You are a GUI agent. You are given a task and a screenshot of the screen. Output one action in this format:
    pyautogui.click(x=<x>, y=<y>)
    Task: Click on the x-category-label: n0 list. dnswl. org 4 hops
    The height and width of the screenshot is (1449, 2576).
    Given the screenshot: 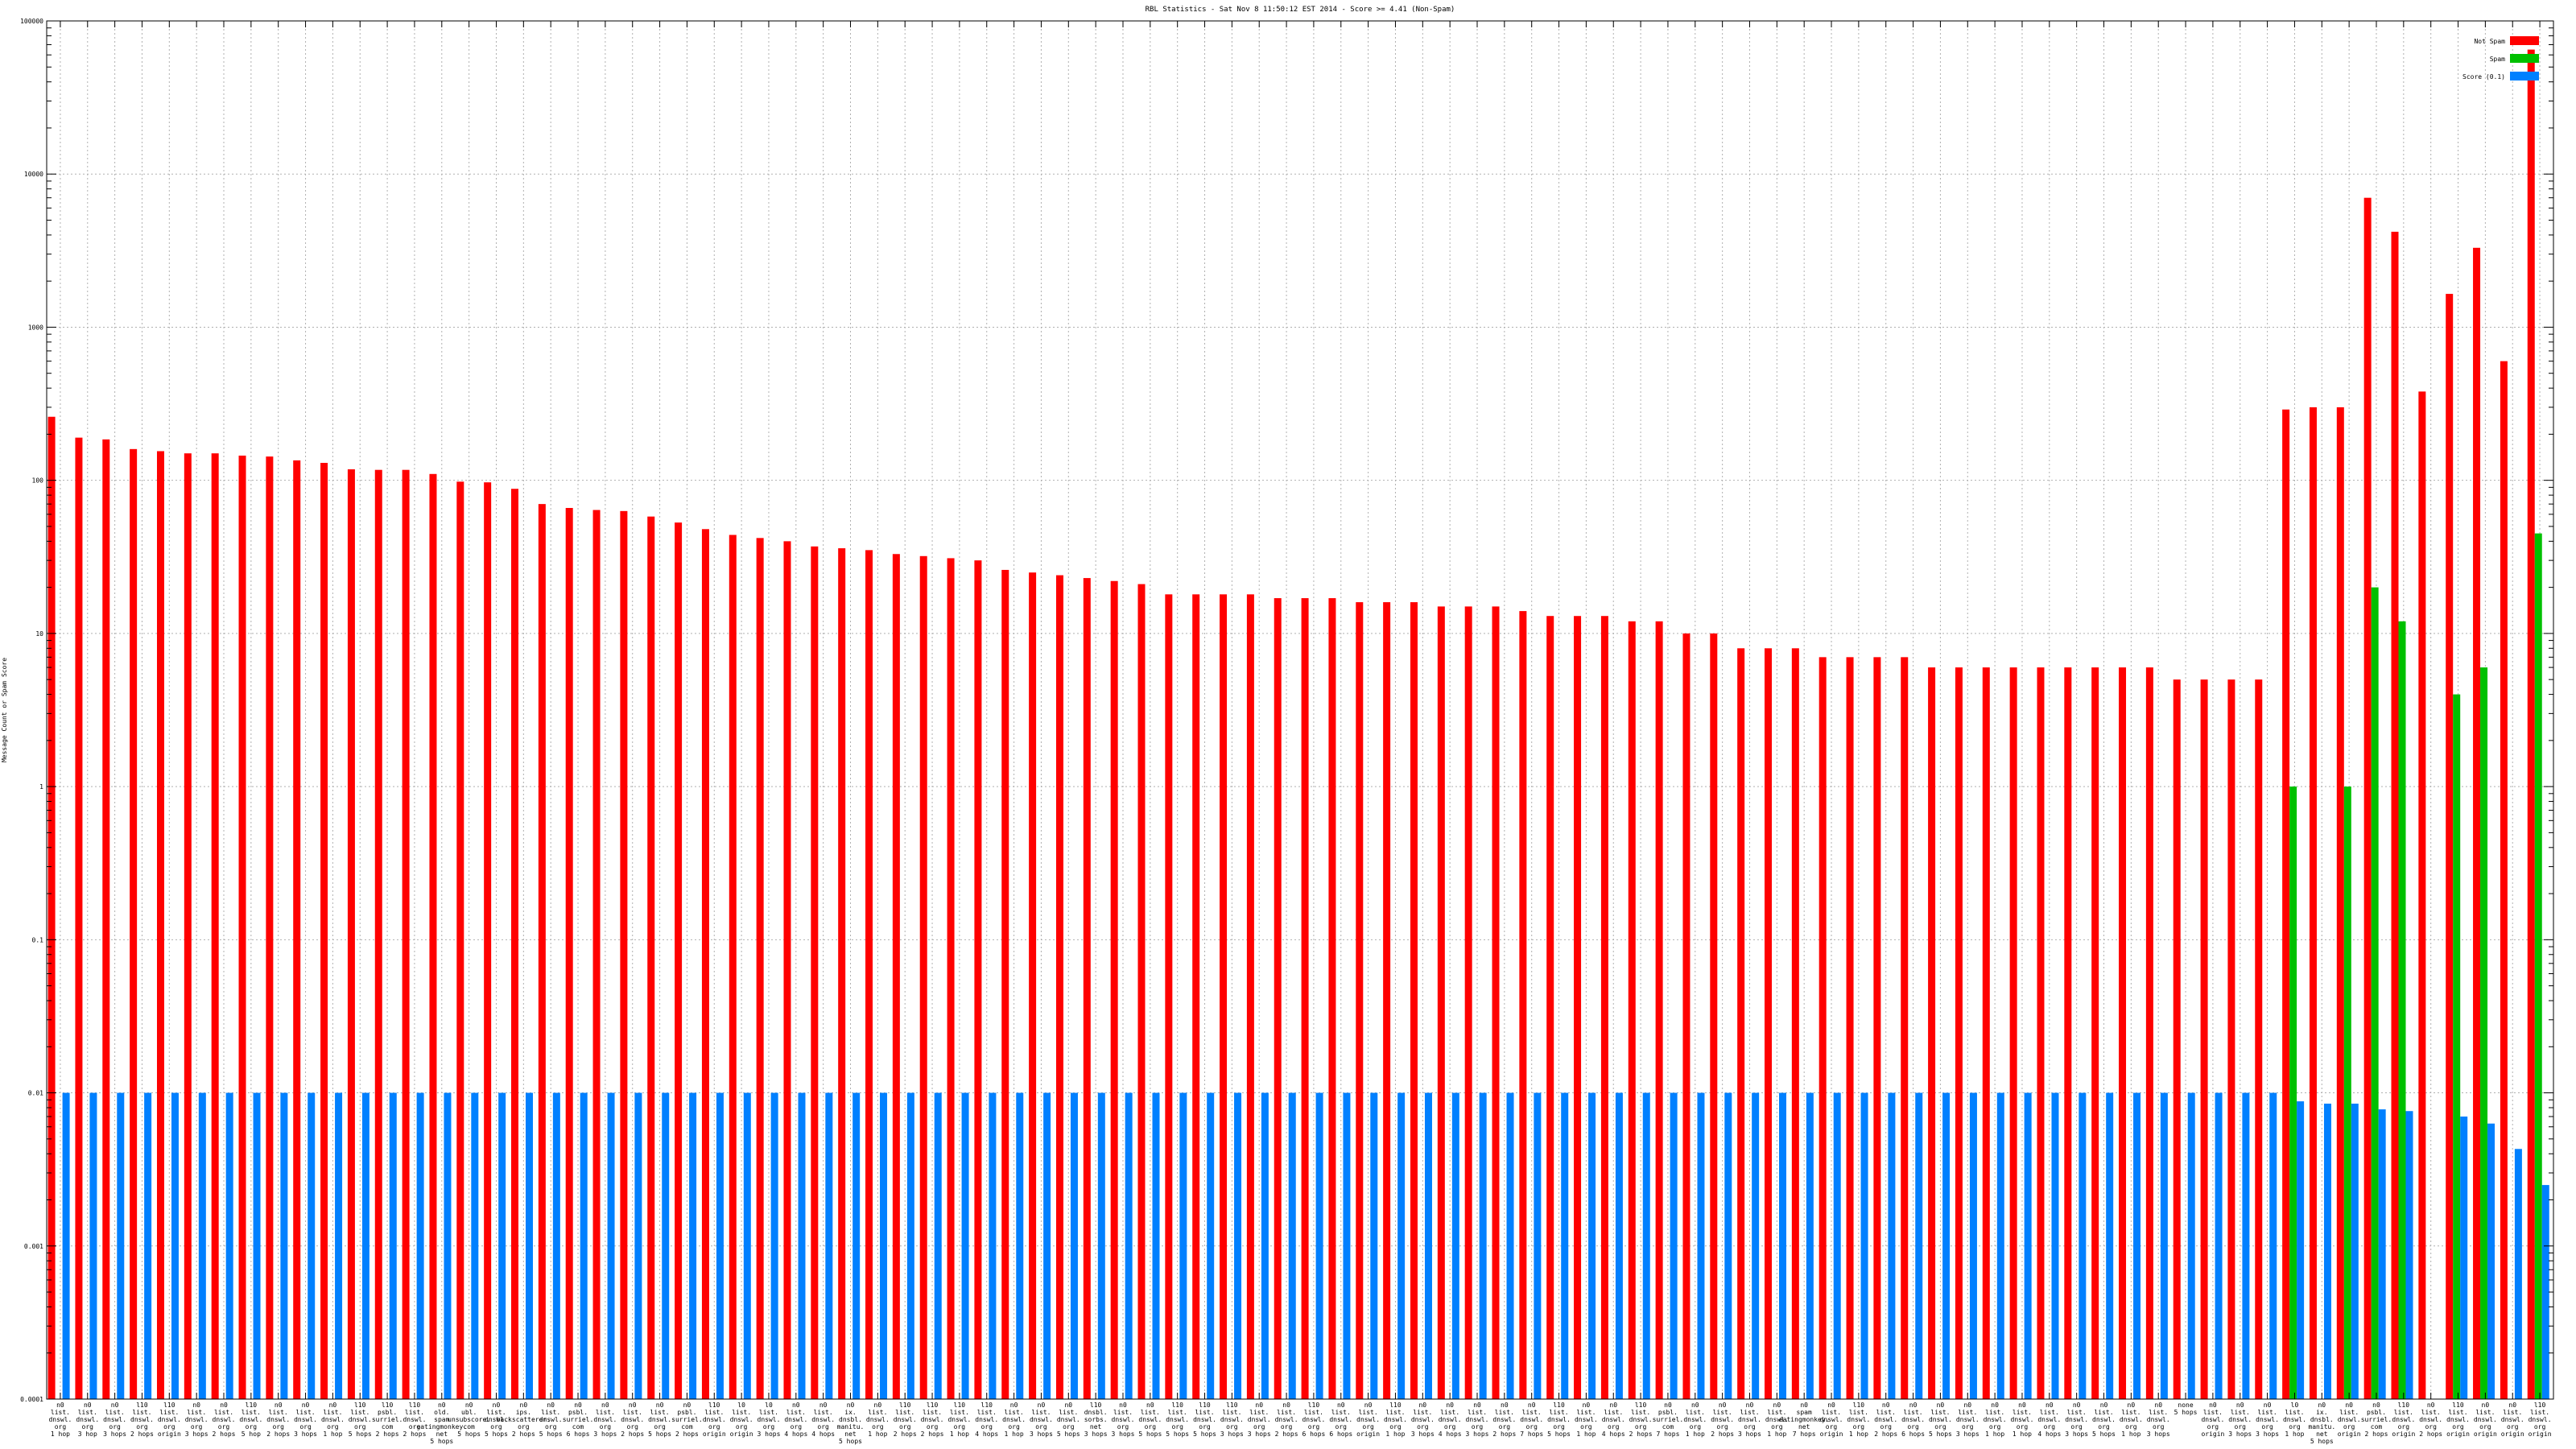 What is the action you would take?
    pyautogui.click(x=1613, y=1420)
    